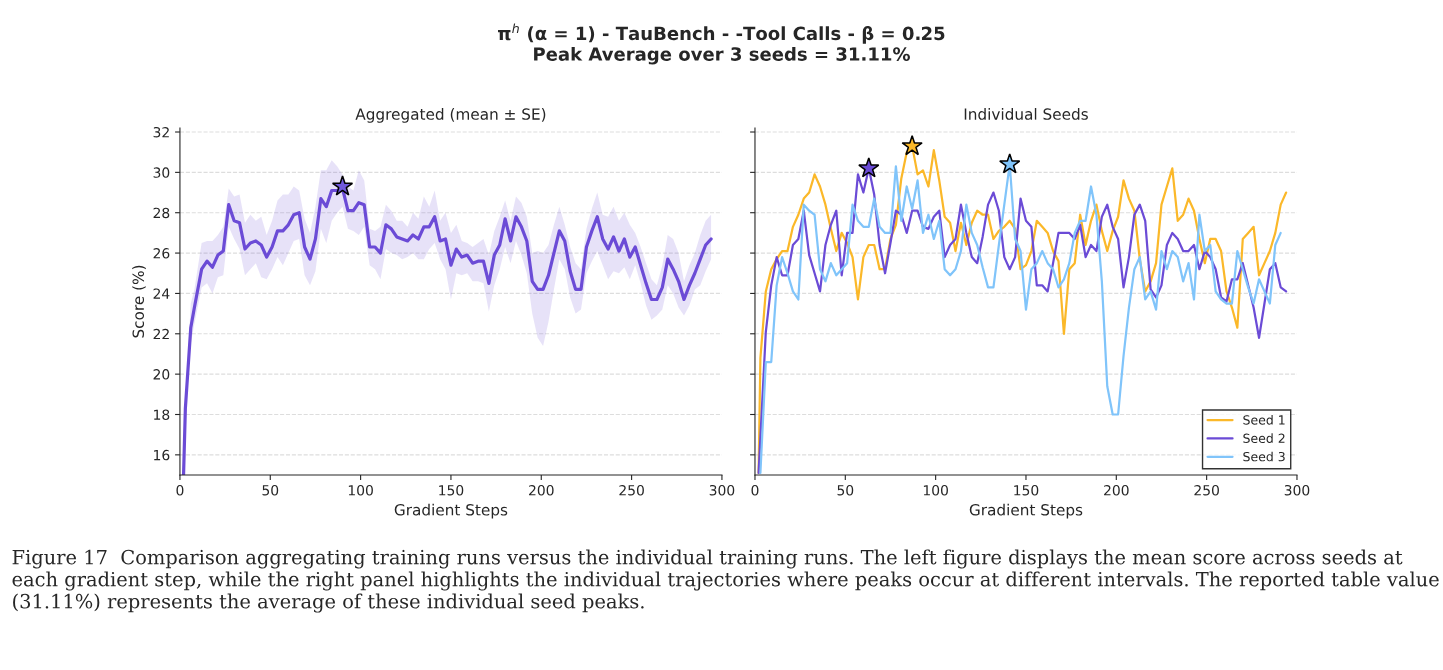 This screenshot has height=670, width=1443. Describe the element at coordinates (139, 301) in the screenshot. I see `y-axis-title: Score (%)` at that location.